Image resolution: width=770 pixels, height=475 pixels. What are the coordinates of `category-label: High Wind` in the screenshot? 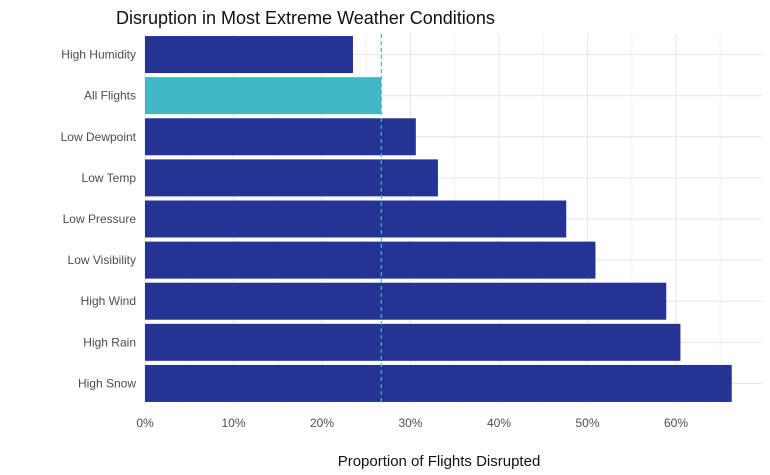 It's located at (108, 301).